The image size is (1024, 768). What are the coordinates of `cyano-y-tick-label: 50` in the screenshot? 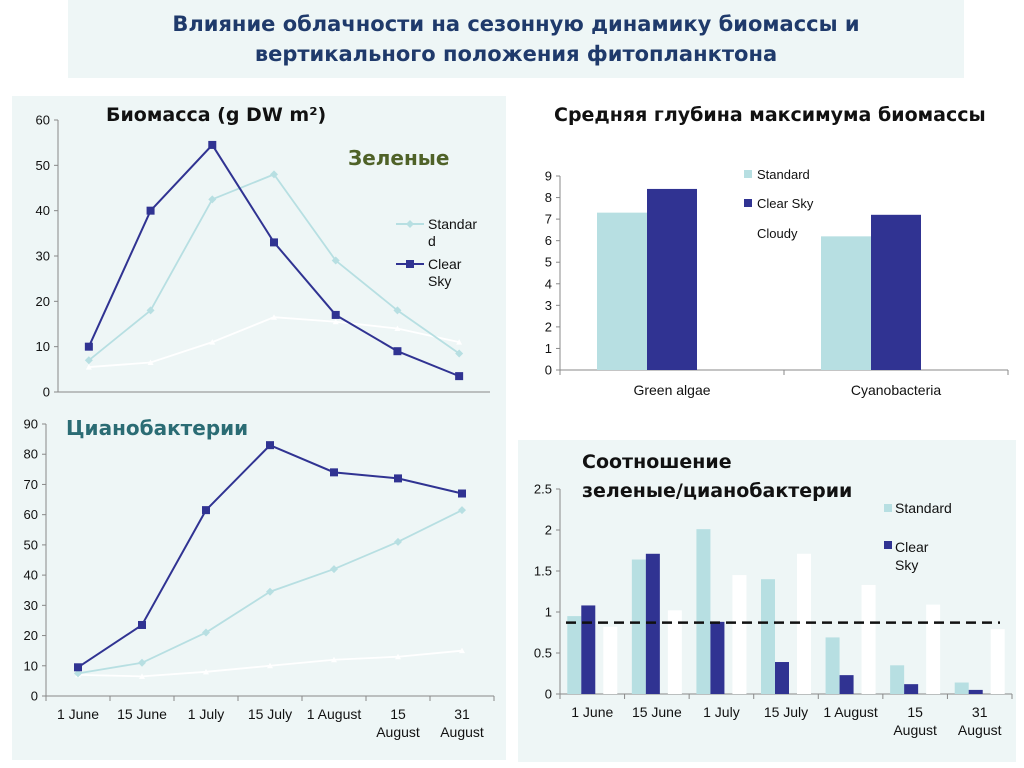 It's located at (31, 544).